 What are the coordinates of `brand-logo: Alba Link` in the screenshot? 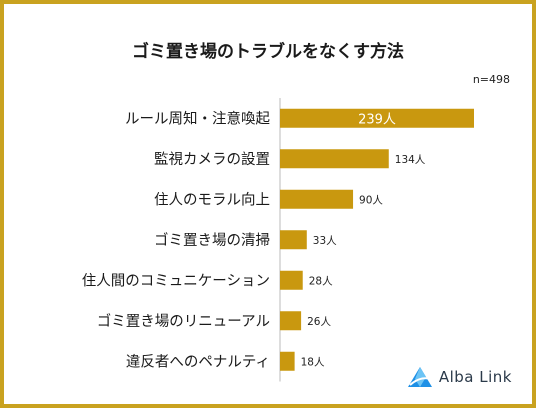 It's located at (459, 377).